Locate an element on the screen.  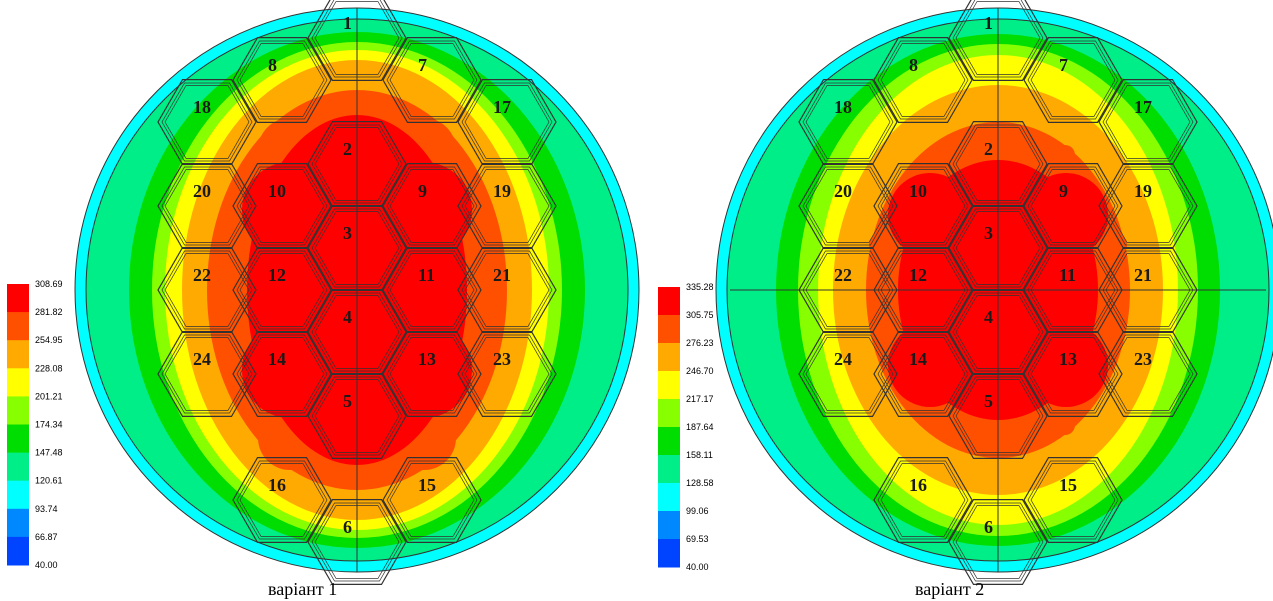
legend-tick-label: 308.69 is located at coordinates (49, 284).